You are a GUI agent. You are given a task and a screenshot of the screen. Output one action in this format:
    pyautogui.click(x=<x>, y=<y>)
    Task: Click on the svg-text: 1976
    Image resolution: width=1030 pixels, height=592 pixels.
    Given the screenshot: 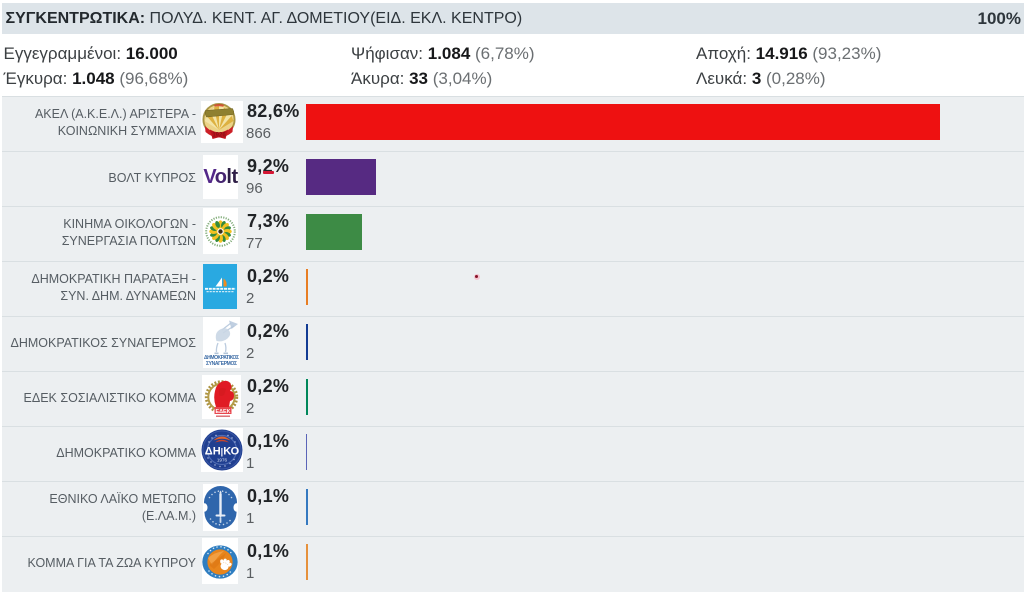 What is the action you would take?
    pyautogui.click(x=222, y=459)
    